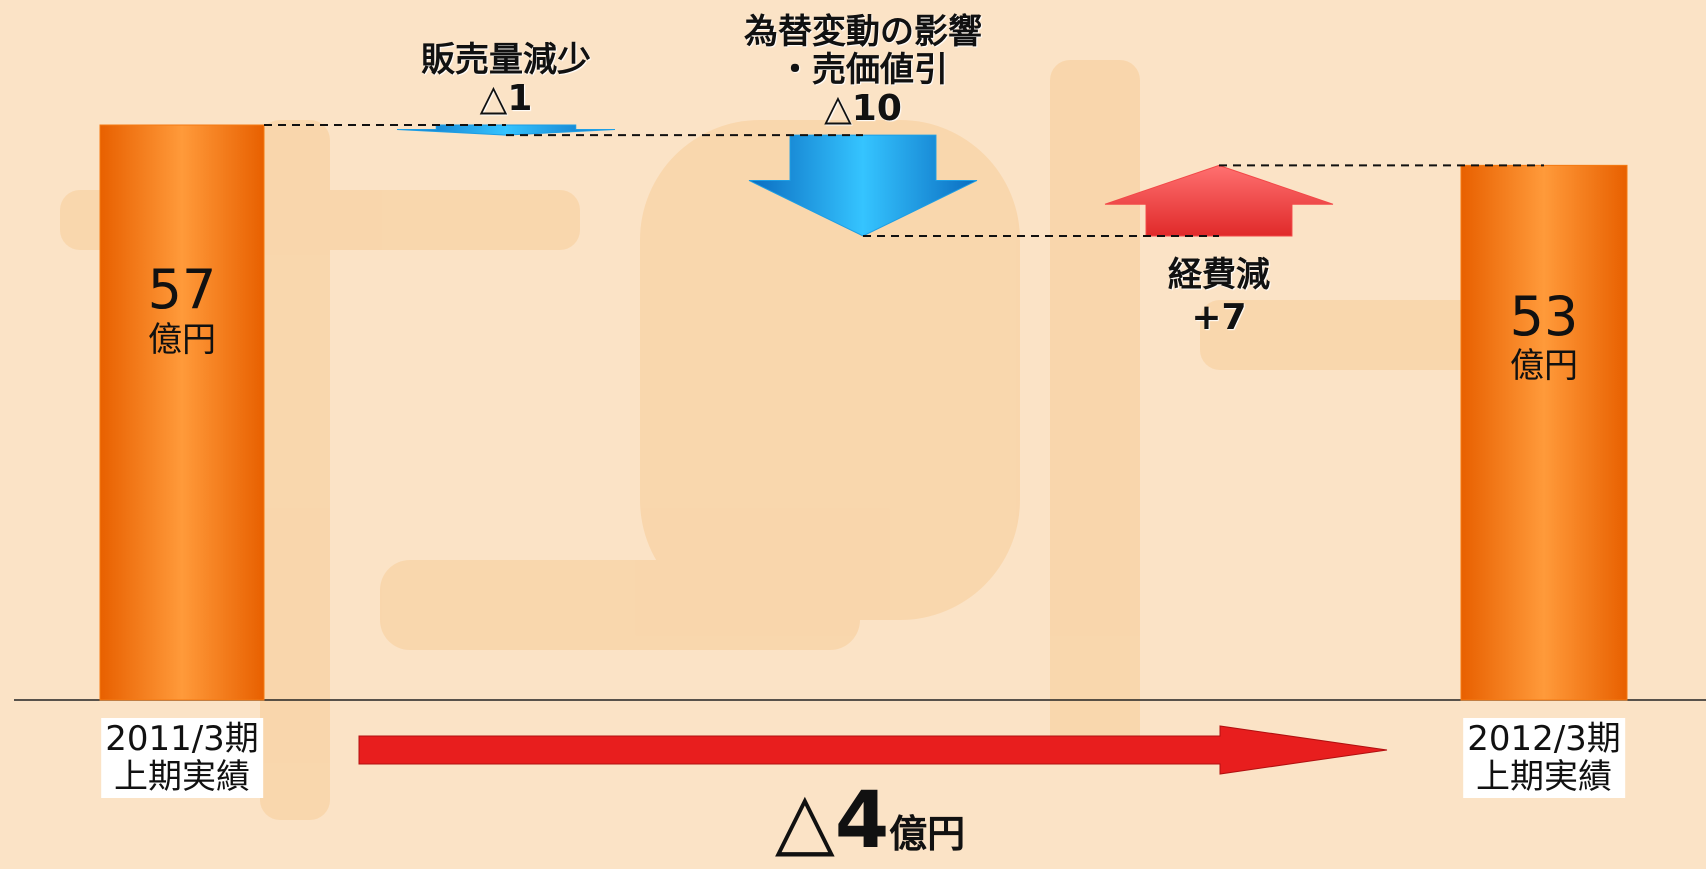  What do you see at coordinates (863, 108) in the screenshot?
I see `value-label: △10` at bounding box center [863, 108].